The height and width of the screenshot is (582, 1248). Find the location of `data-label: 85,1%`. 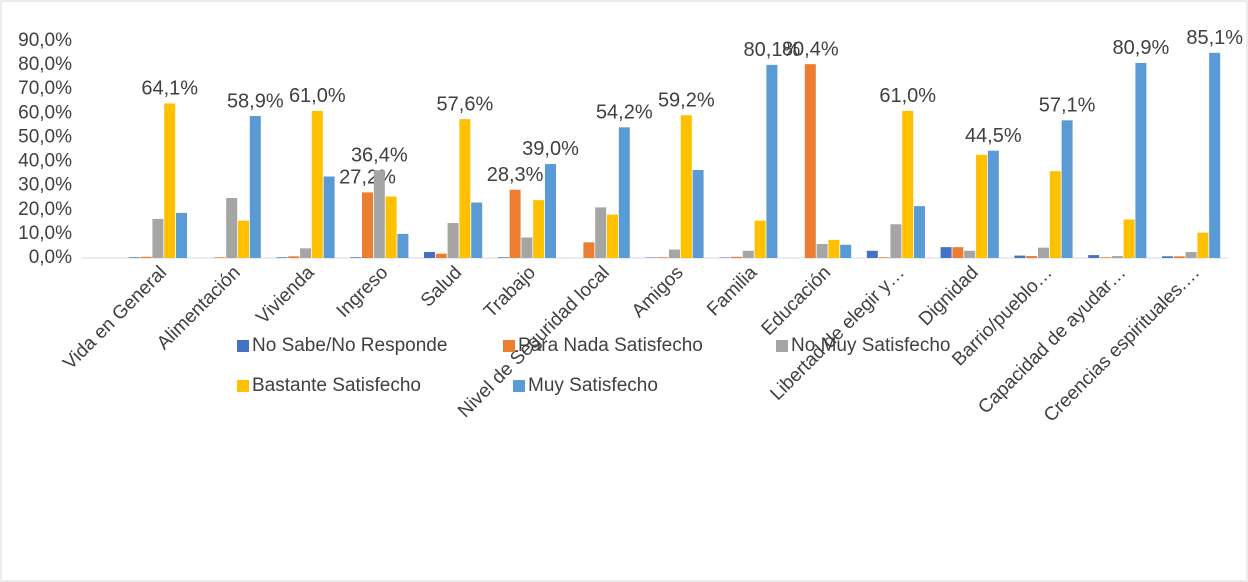

data-label: 85,1% is located at coordinates (1214, 38).